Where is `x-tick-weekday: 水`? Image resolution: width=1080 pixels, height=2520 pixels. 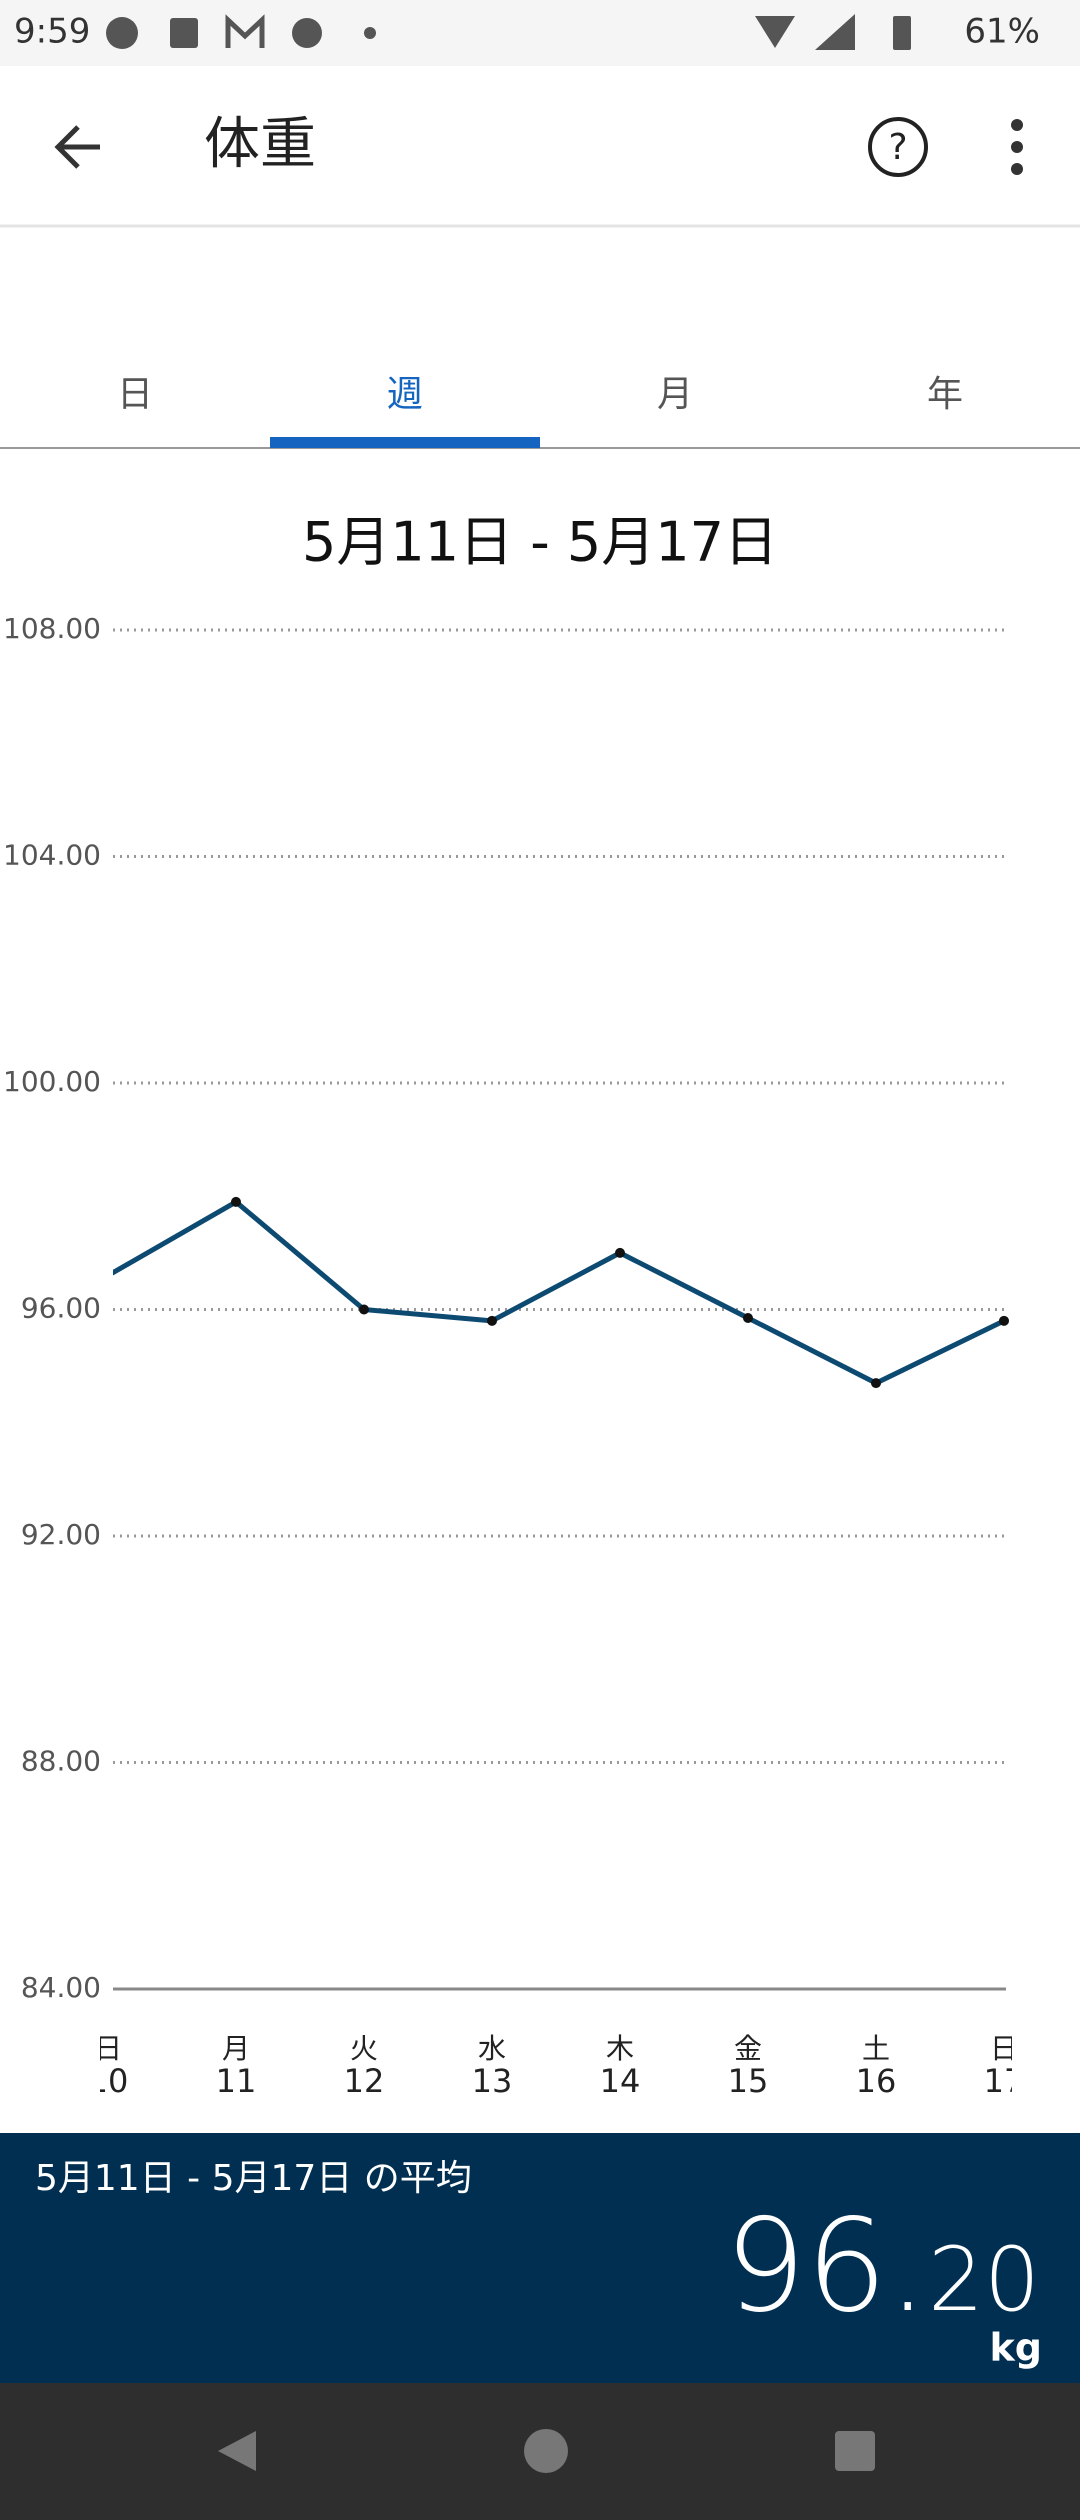
x-tick-weekday: 水 is located at coordinates (492, 2048).